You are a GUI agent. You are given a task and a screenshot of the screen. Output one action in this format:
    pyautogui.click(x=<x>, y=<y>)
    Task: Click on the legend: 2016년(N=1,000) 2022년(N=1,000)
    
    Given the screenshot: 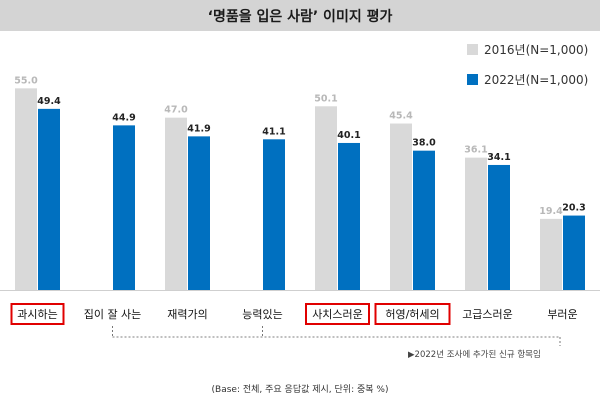 What is the action you would take?
    pyautogui.click(x=529, y=70)
    